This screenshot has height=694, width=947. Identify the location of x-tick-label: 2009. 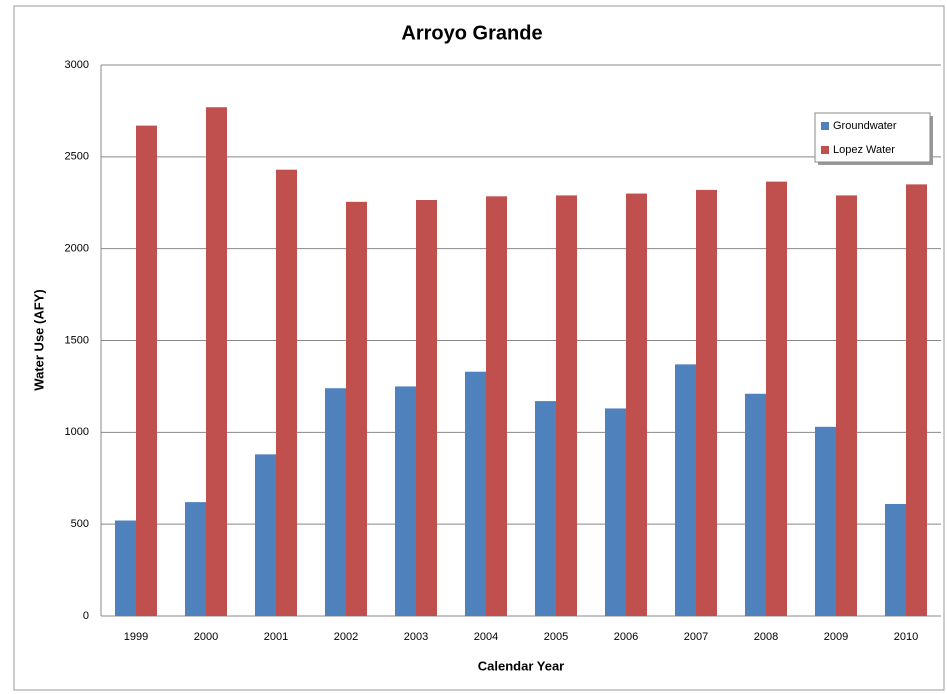
(836, 637).